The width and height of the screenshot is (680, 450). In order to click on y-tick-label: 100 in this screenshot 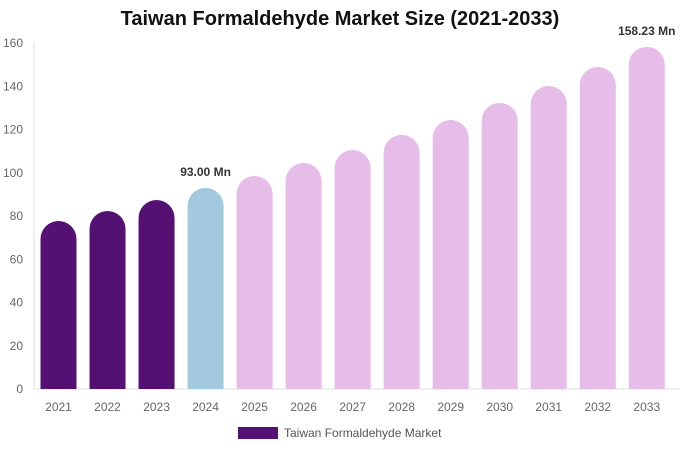, I will do `click(13, 173)`.